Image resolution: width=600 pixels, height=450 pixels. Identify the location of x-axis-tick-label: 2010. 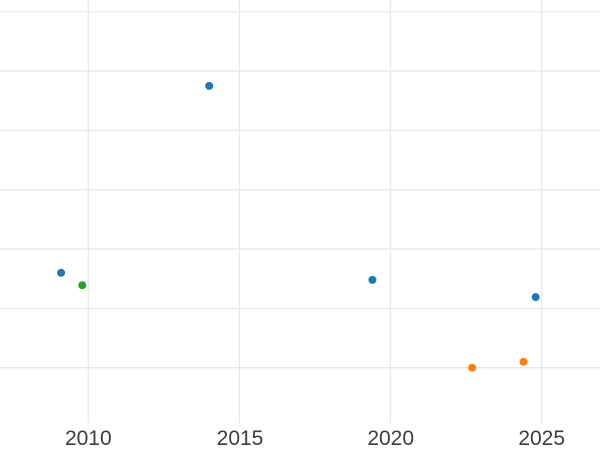
(88, 438).